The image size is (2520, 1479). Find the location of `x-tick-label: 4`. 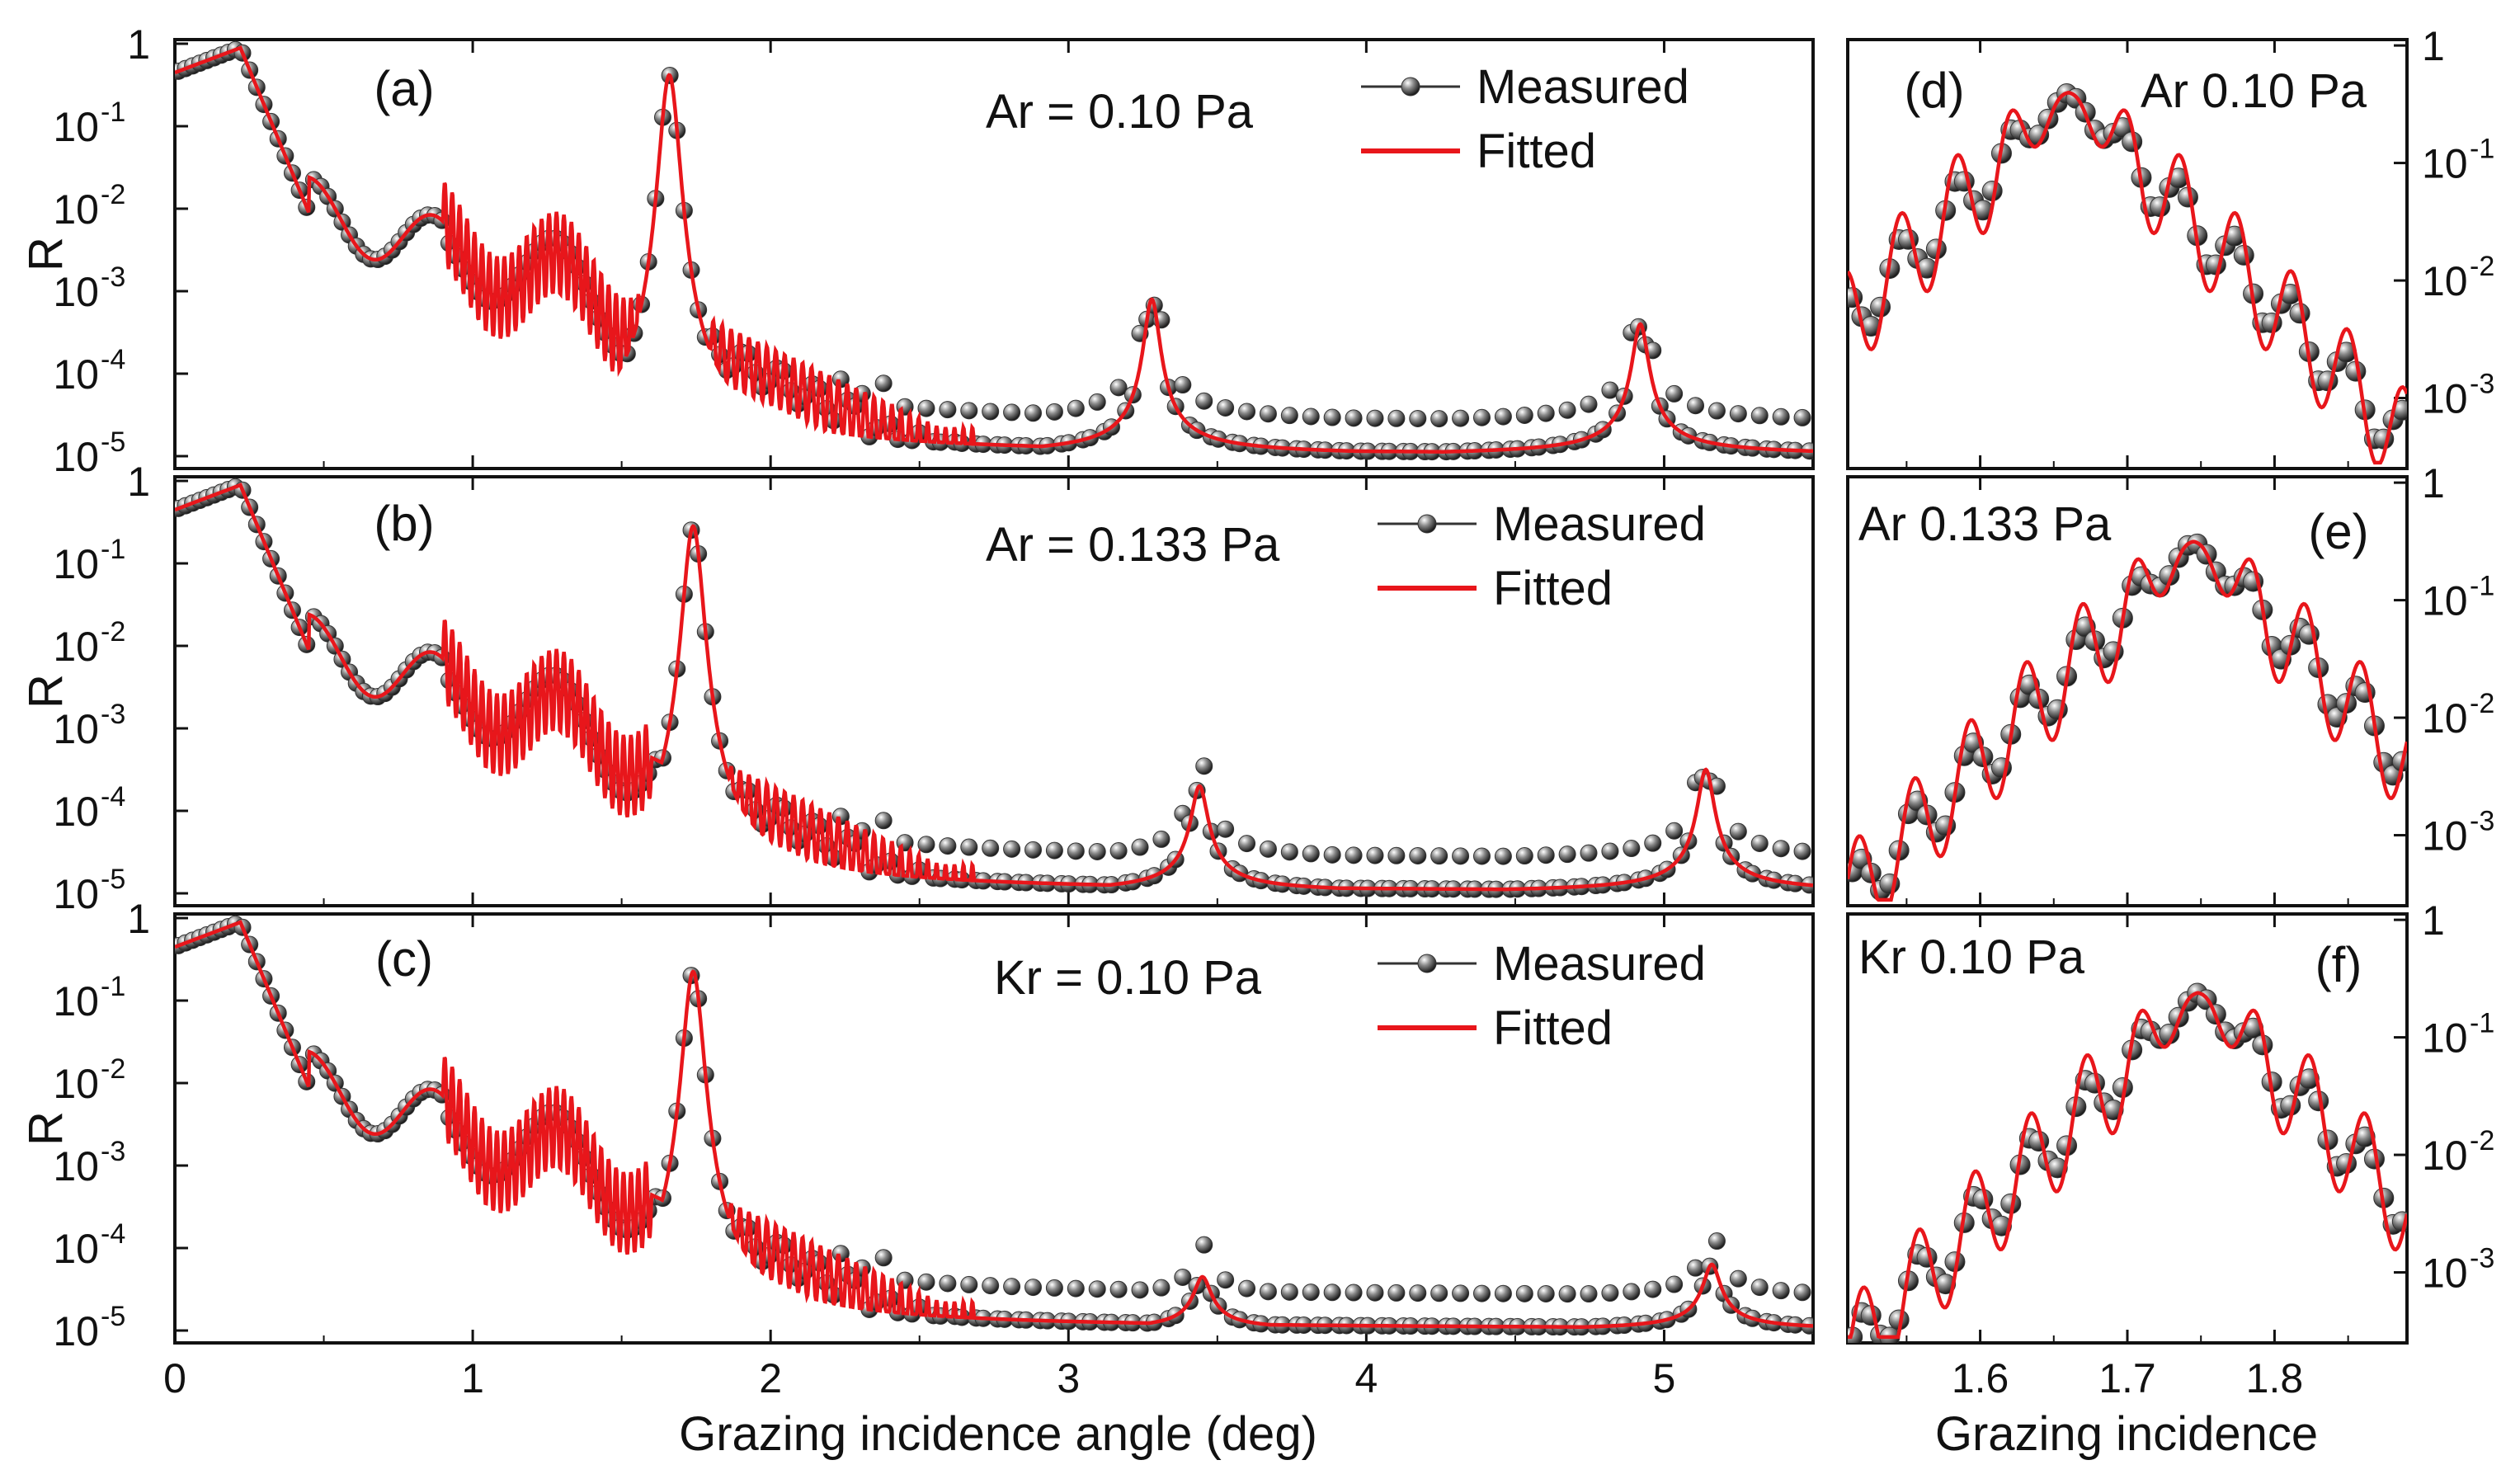

x-tick-label: 4 is located at coordinates (1366, 1378).